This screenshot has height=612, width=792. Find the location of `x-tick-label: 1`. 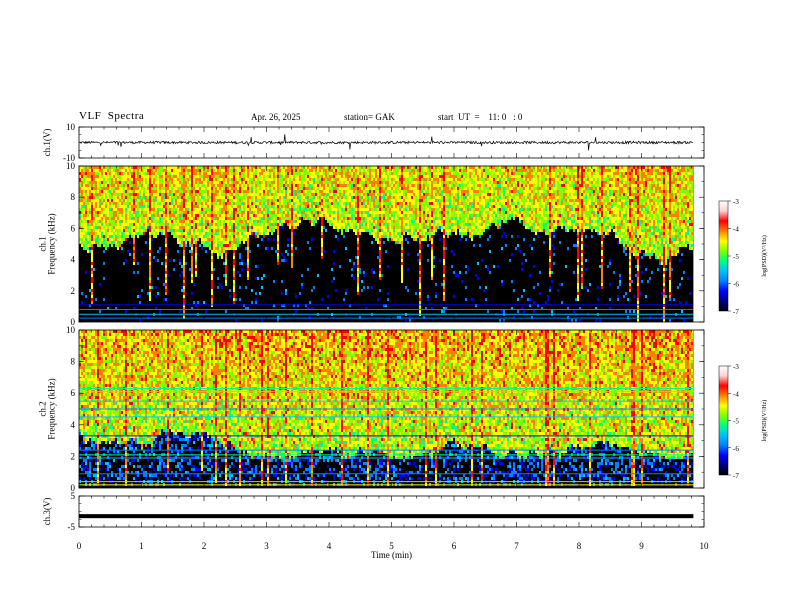

x-tick-label: 1 is located at coordinates (141, 546).